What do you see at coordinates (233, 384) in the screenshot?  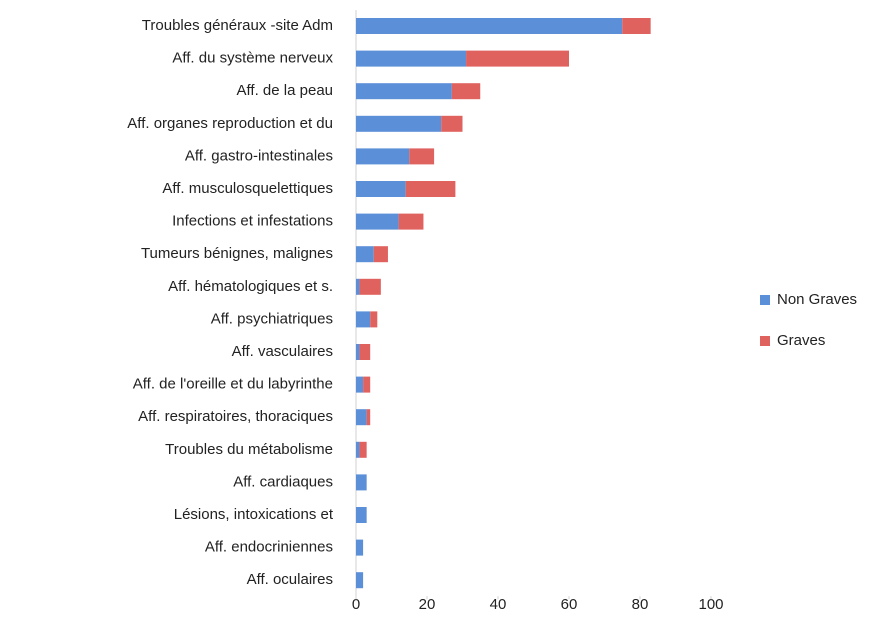 I see `y-tick-label: Aff. de l'oreille et du labyrinthe` at bounding box center [233, 384].